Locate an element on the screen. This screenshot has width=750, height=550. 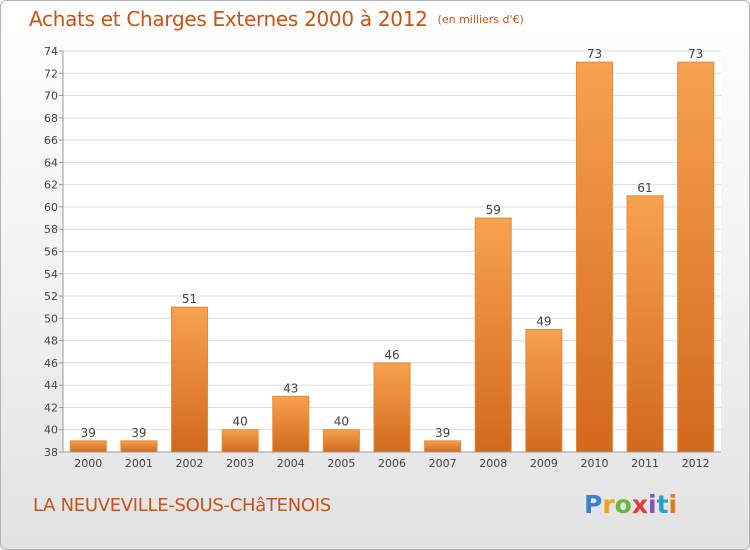
y-tick-label: 60 is located at coordinates (51, 207).